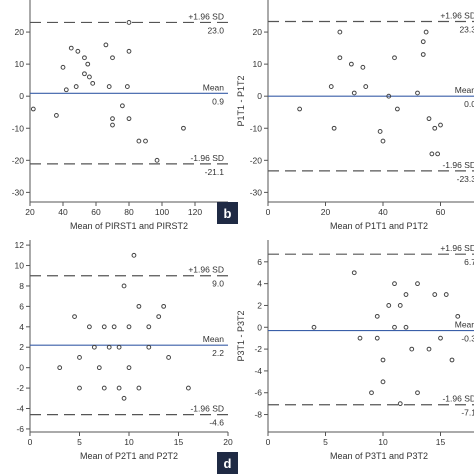 The height and width of the screenshot is (474, 474). What do you see at coordinates (18, 192) in the screenshot?
I see `y-tick-label: -30` at bounding box center [18, 192].